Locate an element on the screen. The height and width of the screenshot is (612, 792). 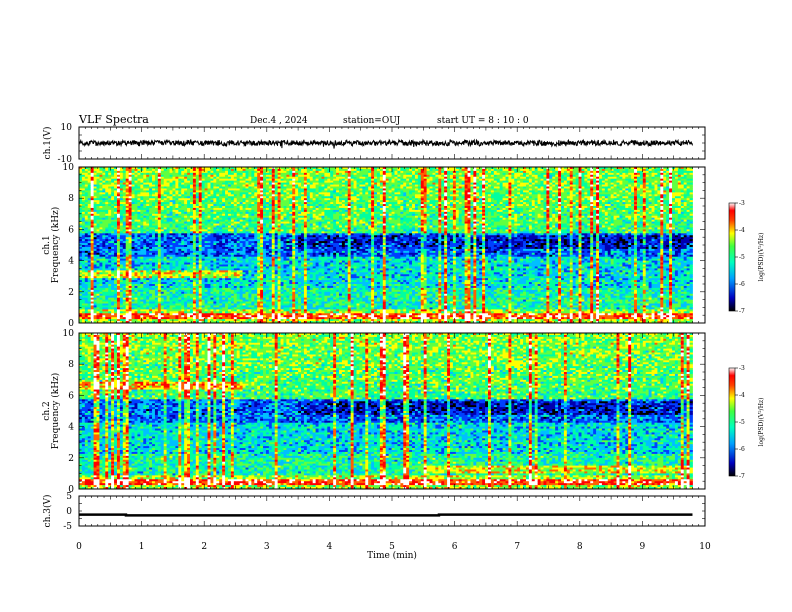
station-label: station=OUJ is located at coordinates (372, 121).